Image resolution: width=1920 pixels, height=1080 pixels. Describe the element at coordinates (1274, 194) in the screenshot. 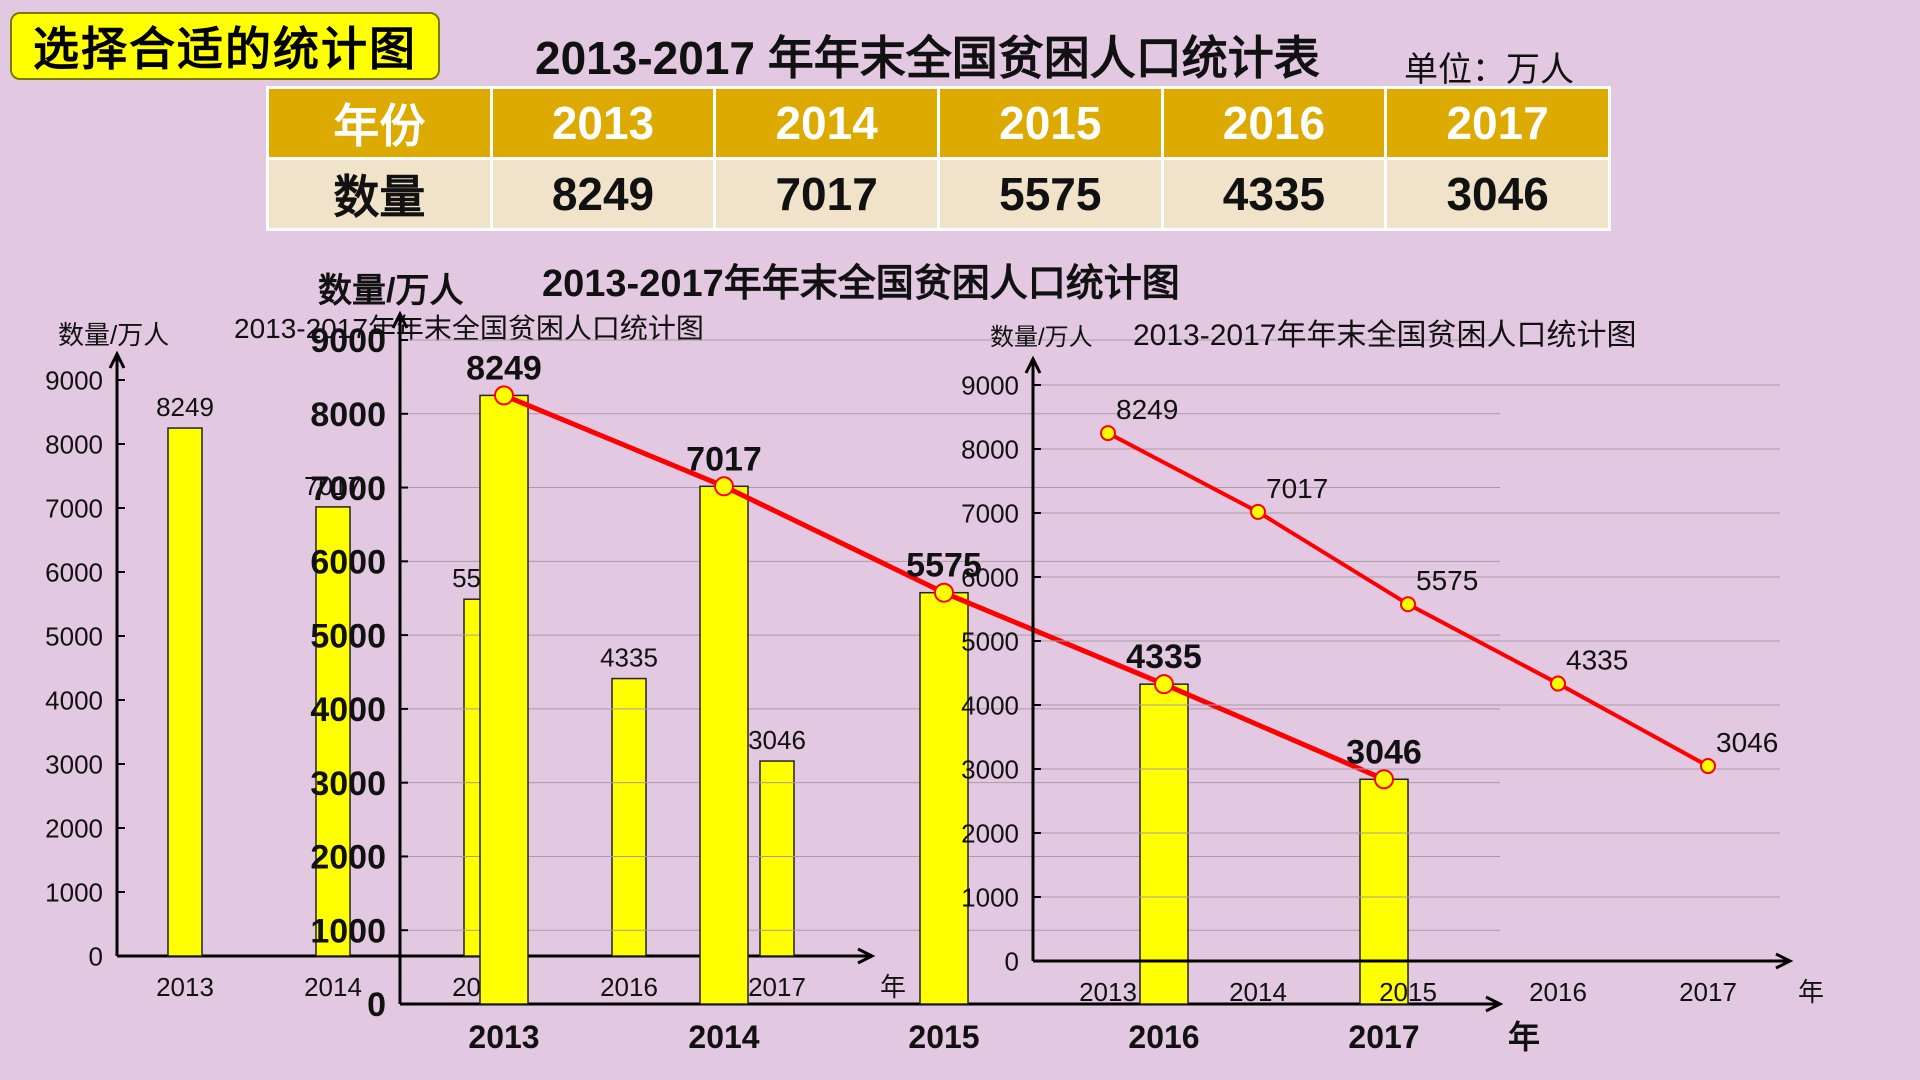

I see `table-value-cell: 4335` at that location.